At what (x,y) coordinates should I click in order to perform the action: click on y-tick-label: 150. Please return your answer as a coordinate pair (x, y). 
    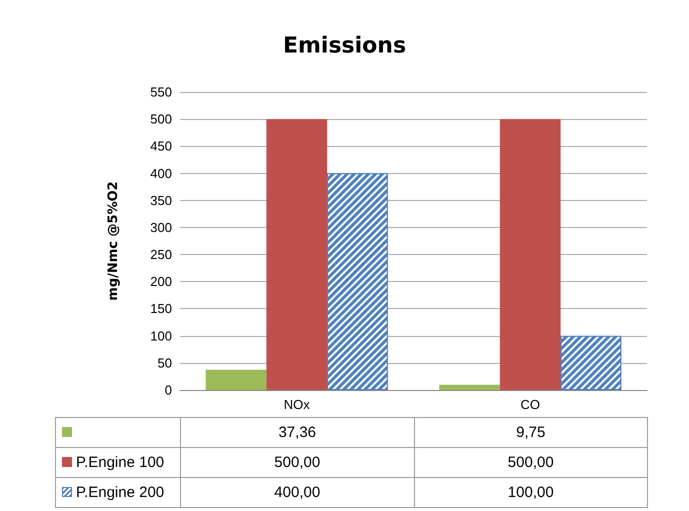
    Looking at the image, I should click on (161, 308).